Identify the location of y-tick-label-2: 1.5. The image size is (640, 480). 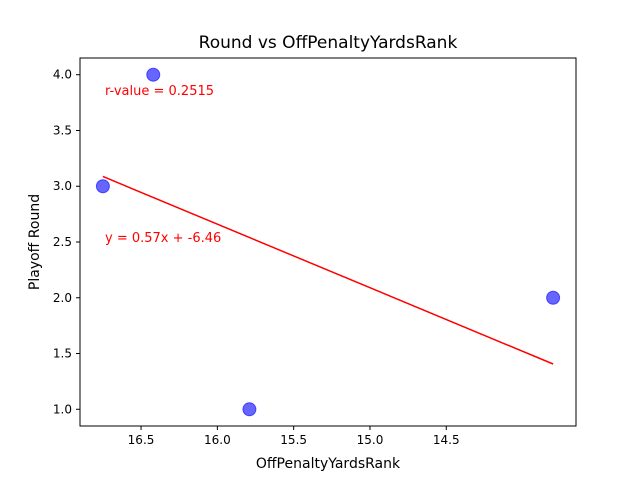
(62, 354).